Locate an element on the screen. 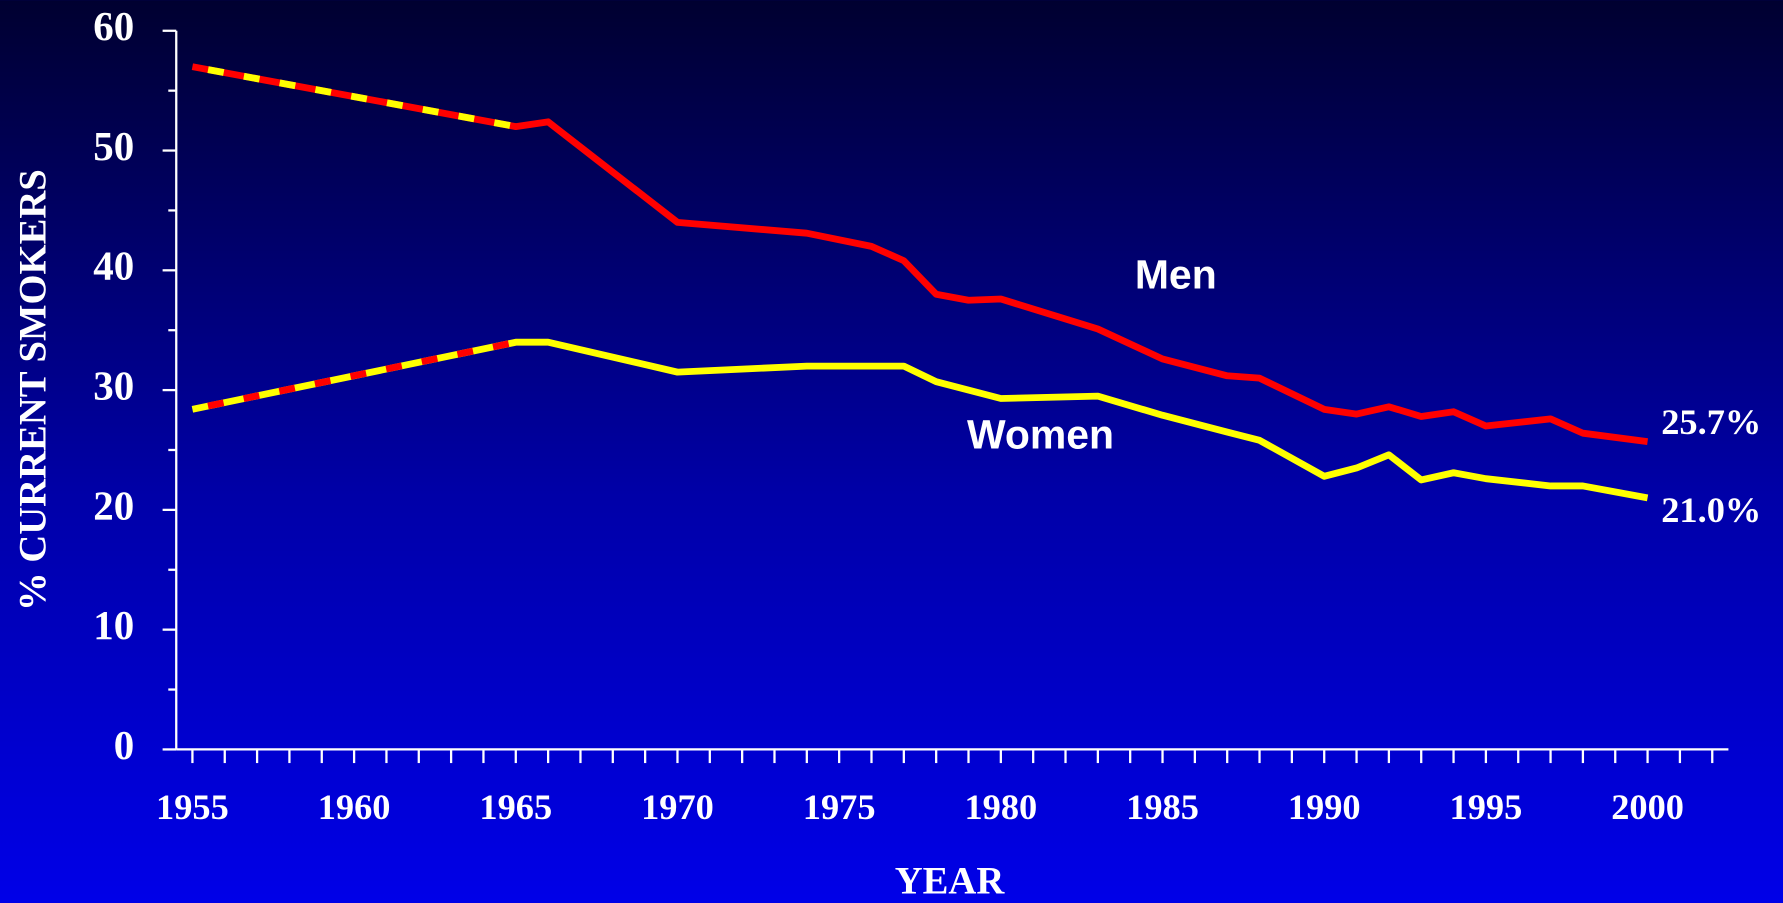  x-tick-label: 1965 is located at coordinates (515, 807).